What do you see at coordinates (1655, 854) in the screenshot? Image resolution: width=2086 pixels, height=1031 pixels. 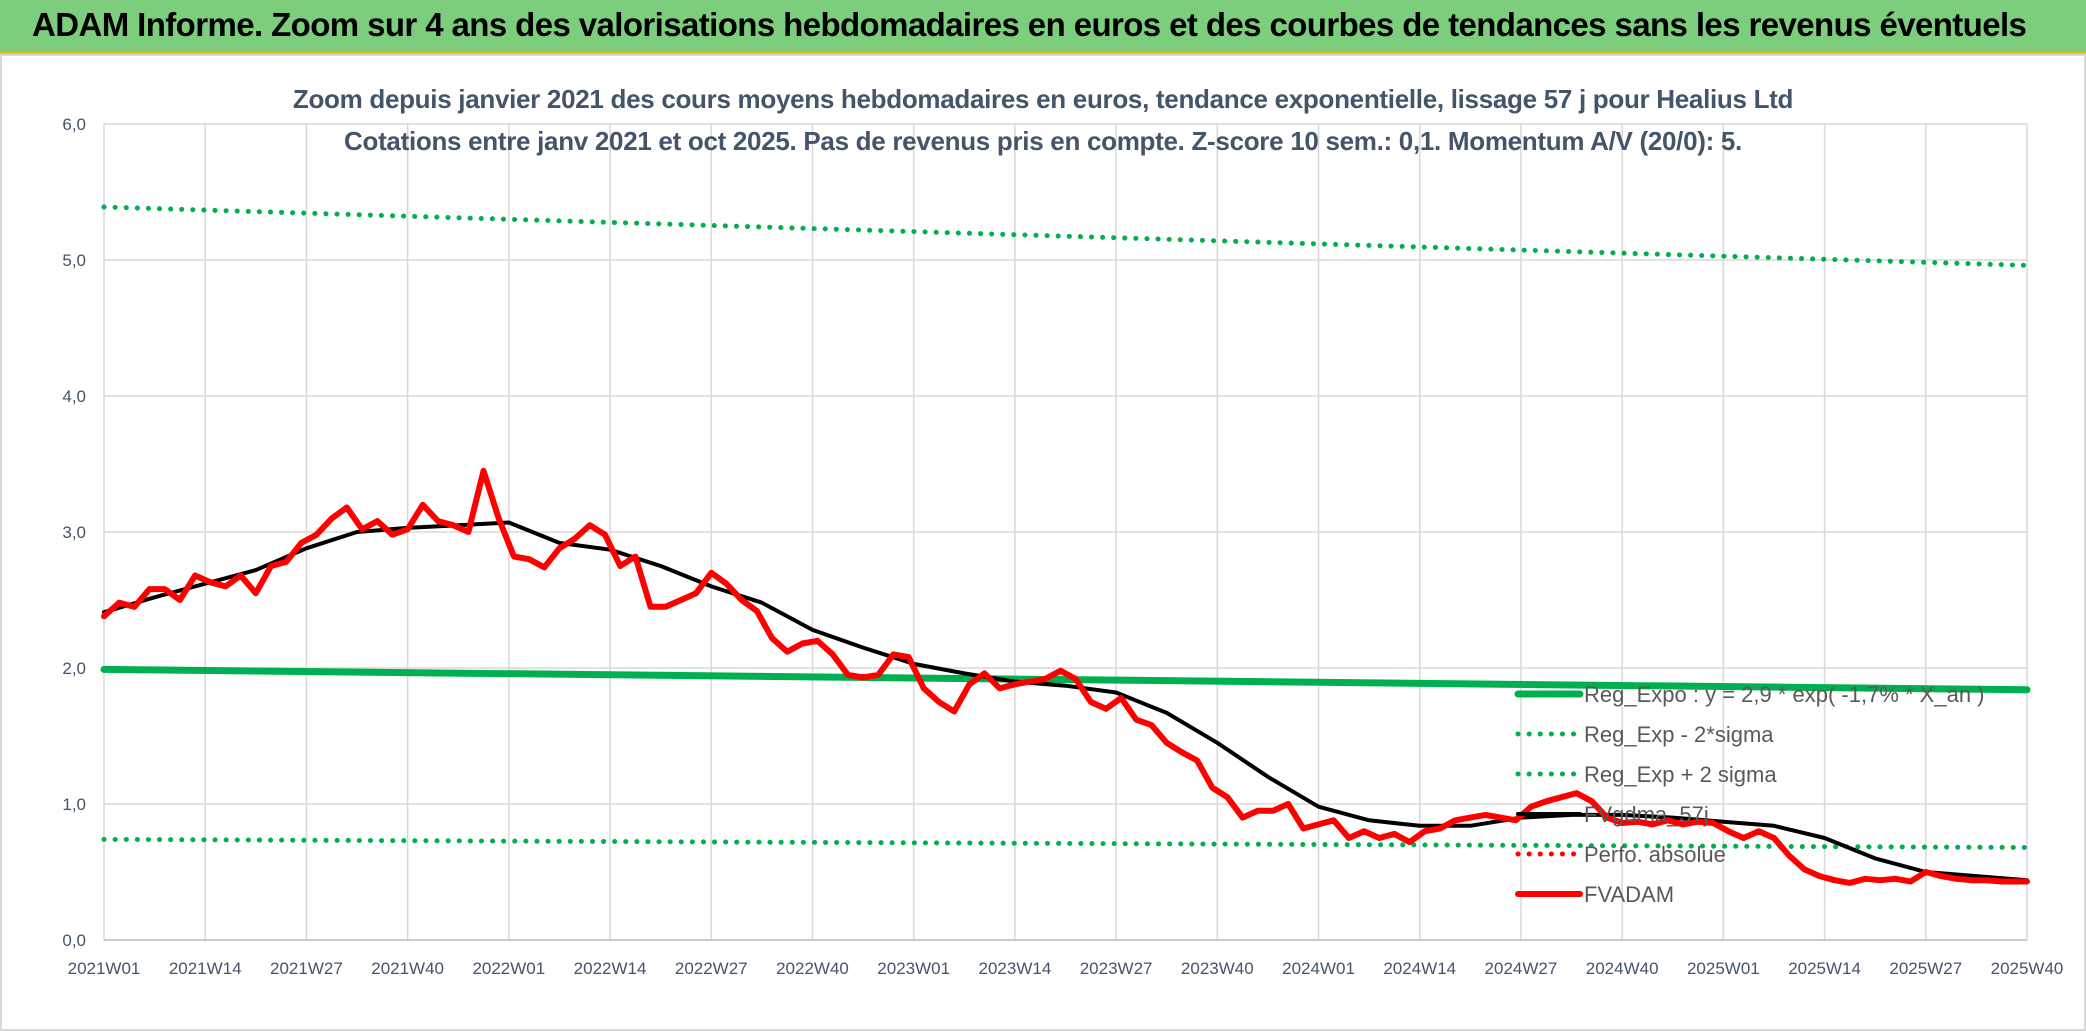 I see `legend-entry: Perfo. absolue` at bounding box center [1655, 854].